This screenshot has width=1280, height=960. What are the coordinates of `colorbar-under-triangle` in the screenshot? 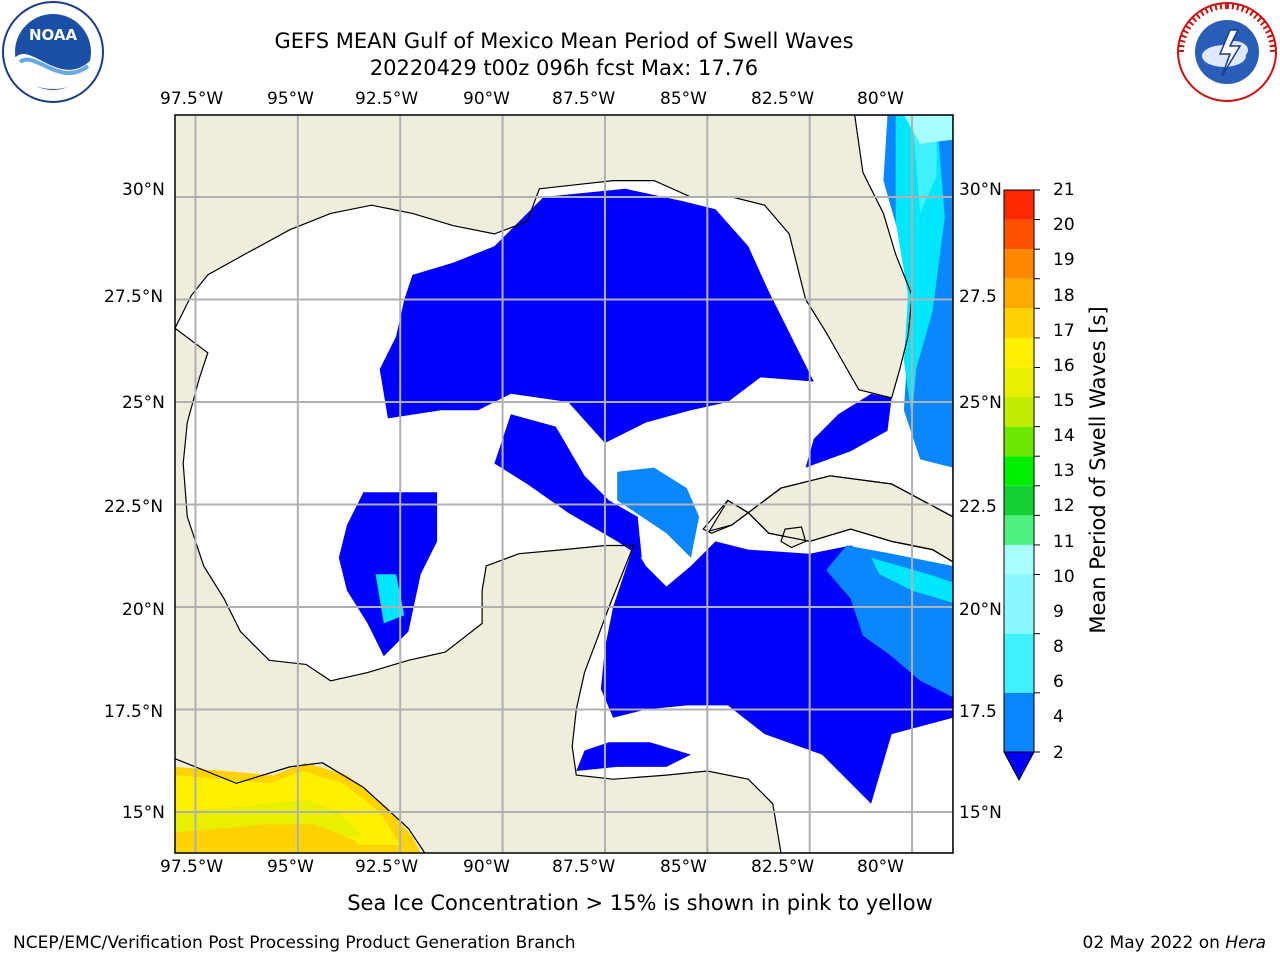 It's located at (1019, 766).